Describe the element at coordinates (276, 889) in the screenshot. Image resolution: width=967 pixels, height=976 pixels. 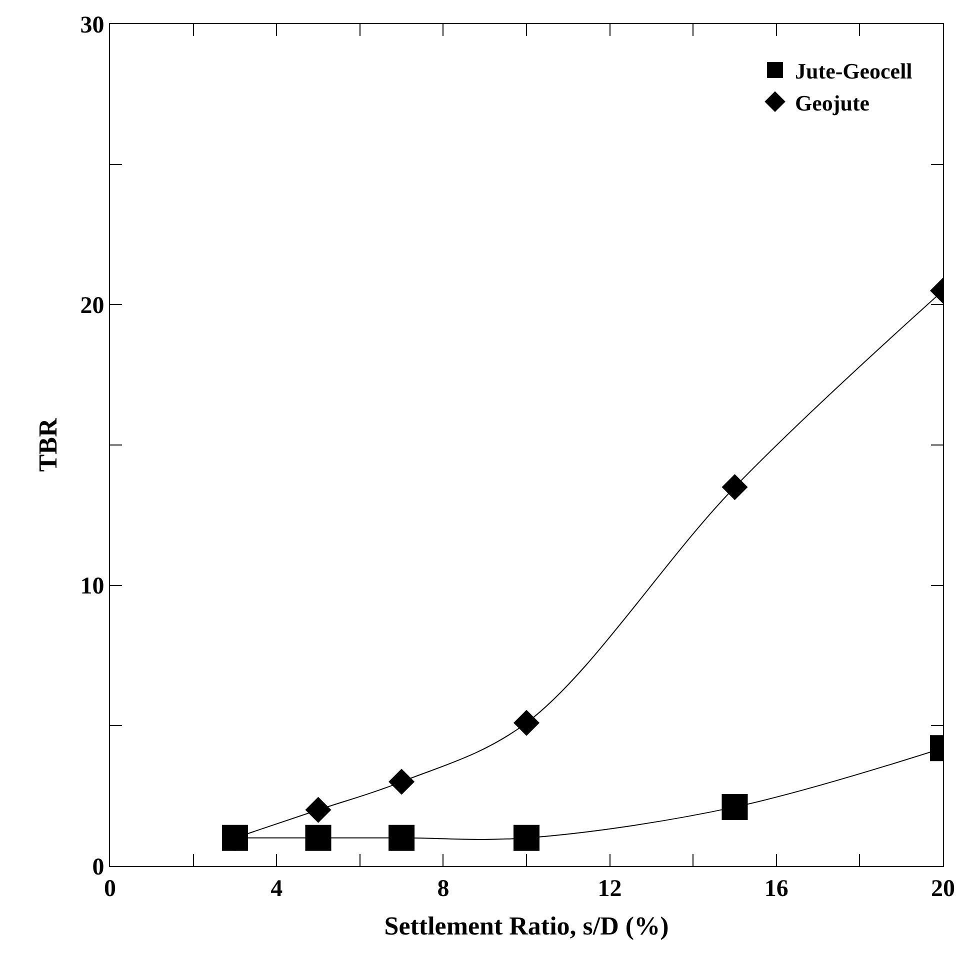
I see `x-tick-label: 4` at that location.